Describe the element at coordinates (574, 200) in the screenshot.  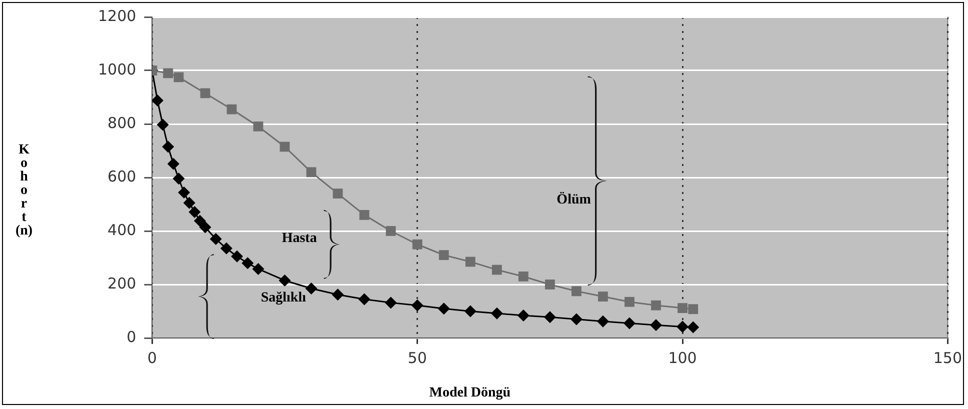
I see `annotation: Ölüm` at that location.